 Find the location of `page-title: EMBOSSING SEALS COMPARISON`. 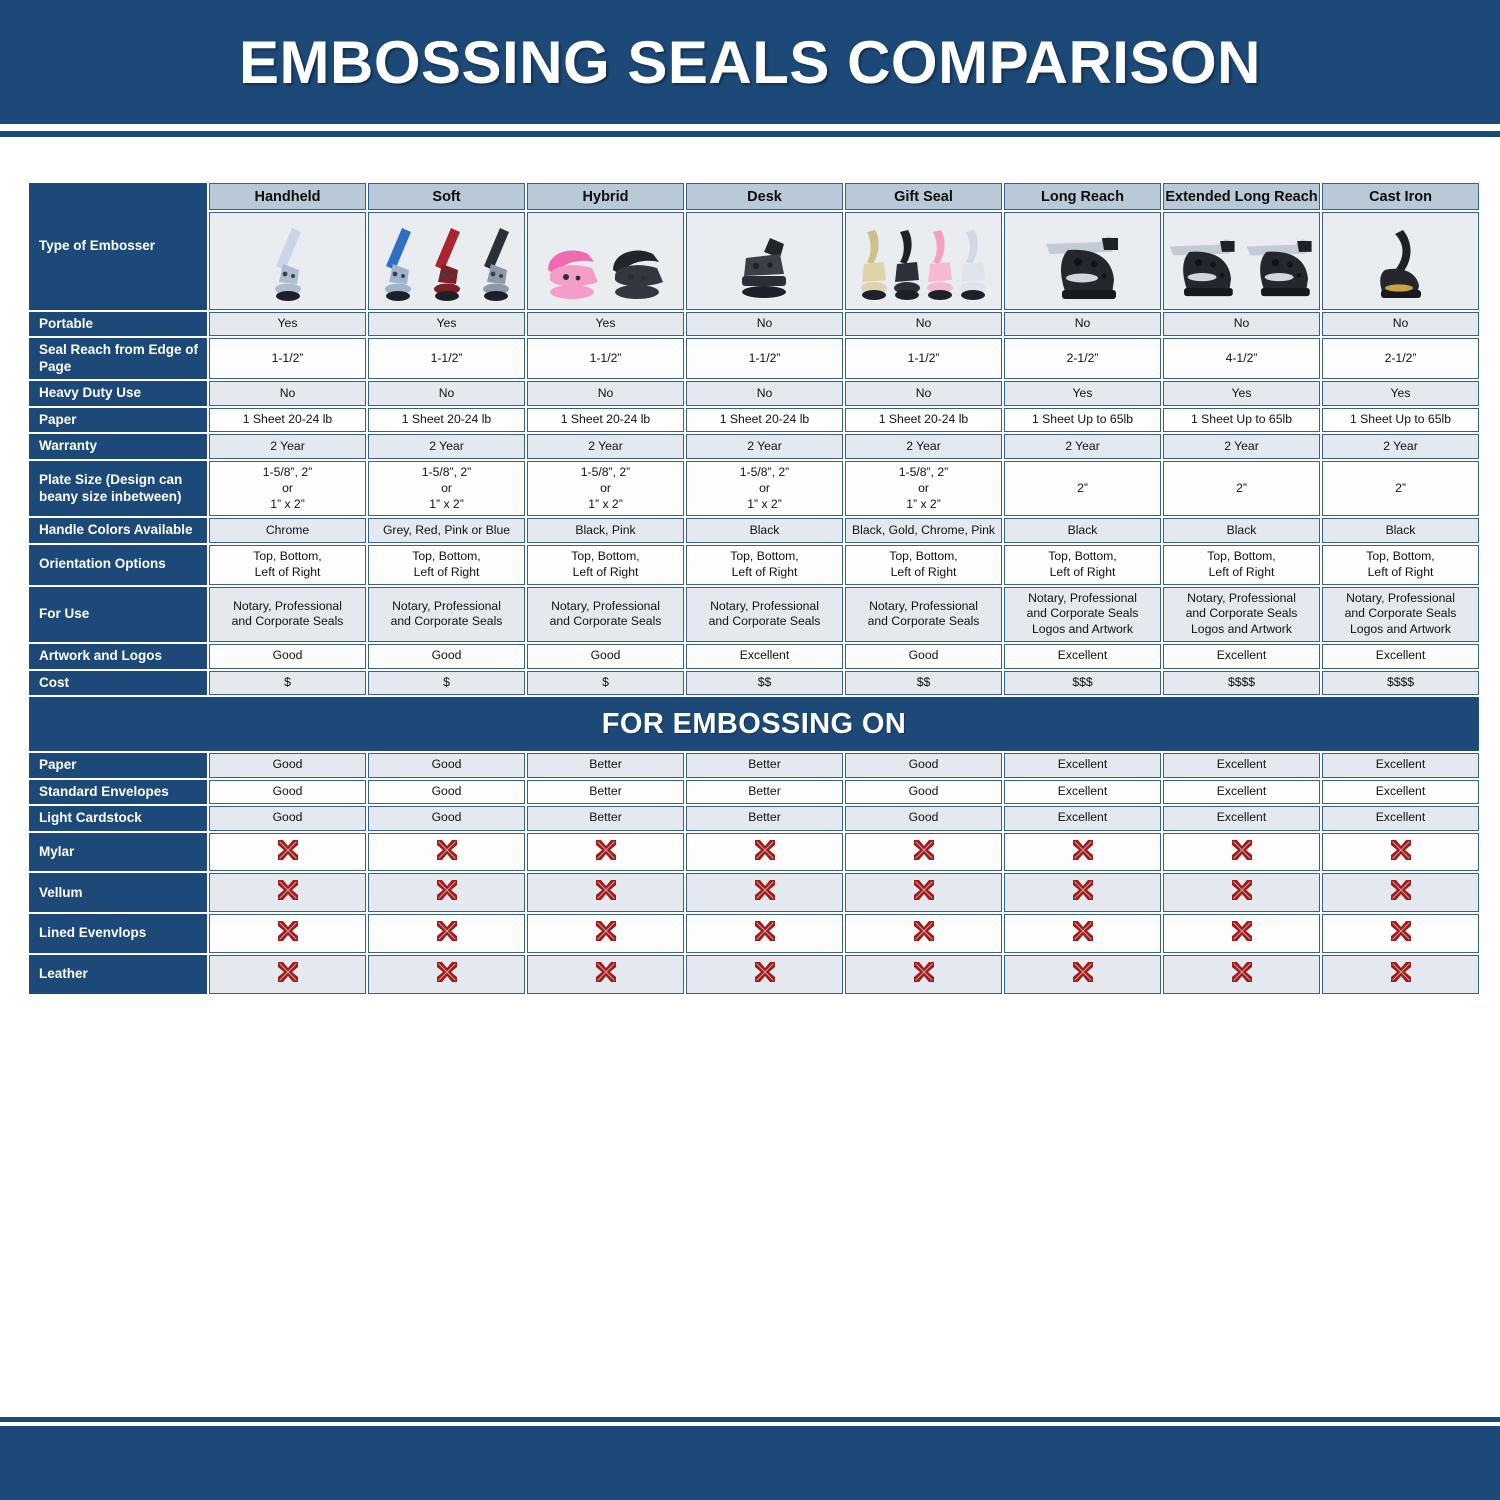

page-title: EMBOSSING SEALS COMPARISON is located at coordinates (750, 62).